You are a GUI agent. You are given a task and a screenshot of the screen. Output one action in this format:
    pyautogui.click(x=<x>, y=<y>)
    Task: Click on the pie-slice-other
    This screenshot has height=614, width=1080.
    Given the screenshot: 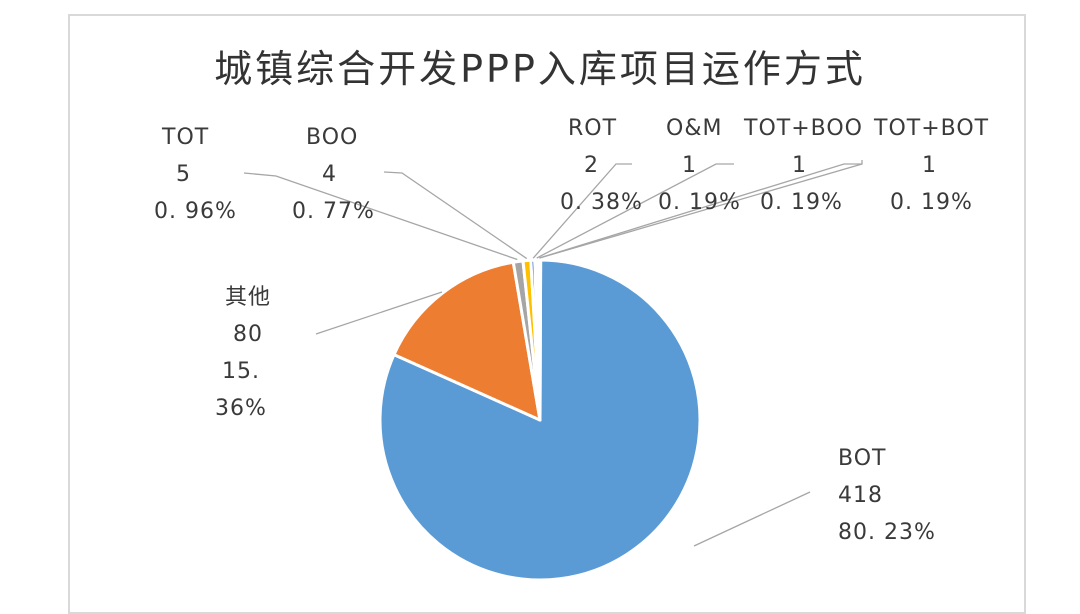 What is the action you would take?
    pyautogui.click(x=467, y=341)
    